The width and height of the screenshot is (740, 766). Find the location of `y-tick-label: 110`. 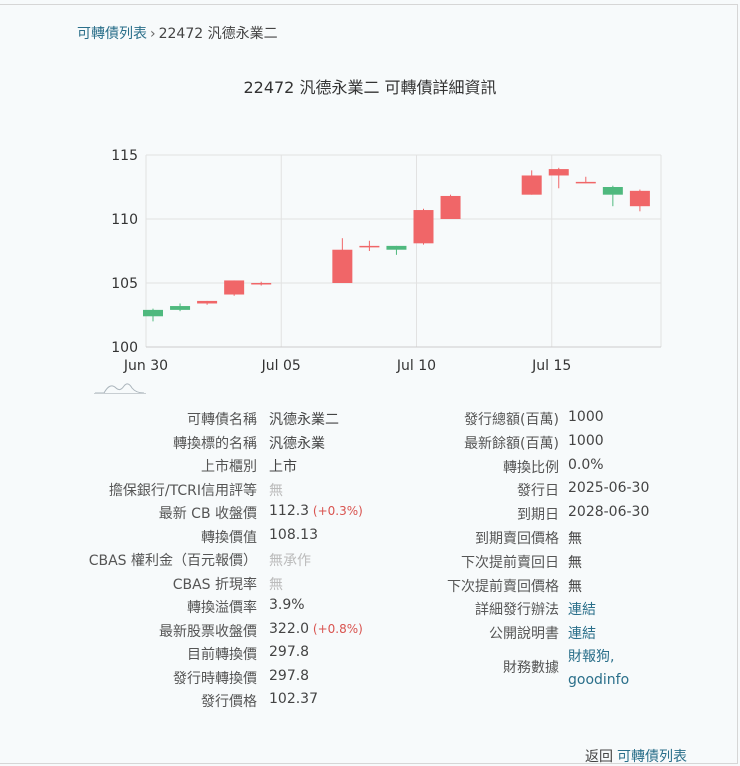

y-tick-label: 110 is located at coordinates (124, 220).